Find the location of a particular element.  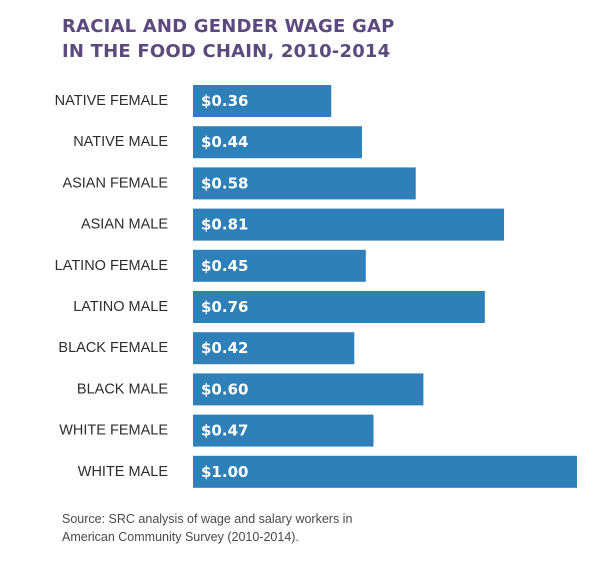

category-label: NATIVE FEMALE is located at coordinates (112, 101).